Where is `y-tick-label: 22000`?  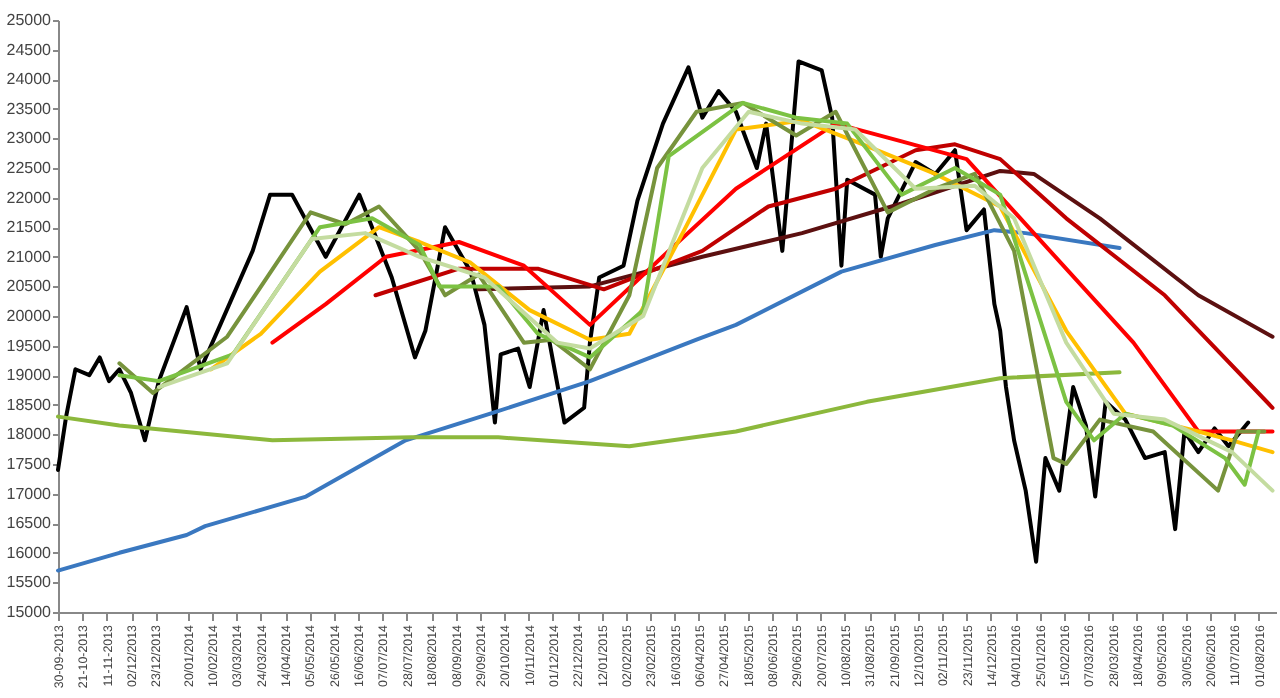
y-tick-label: 22000 is located at coordinates (29, 197).